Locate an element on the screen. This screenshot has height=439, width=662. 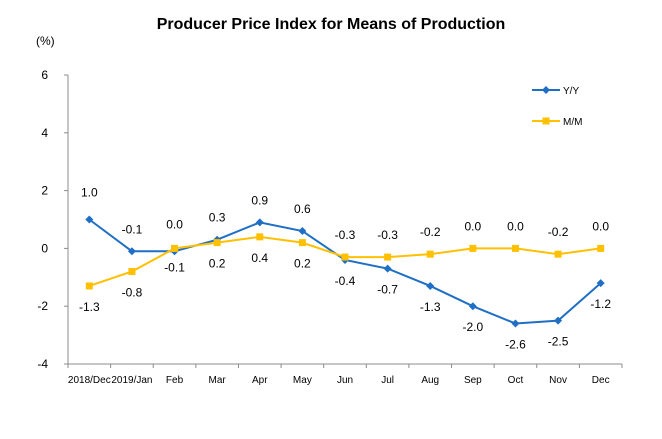
data-label-yy: -0.7 is located at coordinates (387, 290).